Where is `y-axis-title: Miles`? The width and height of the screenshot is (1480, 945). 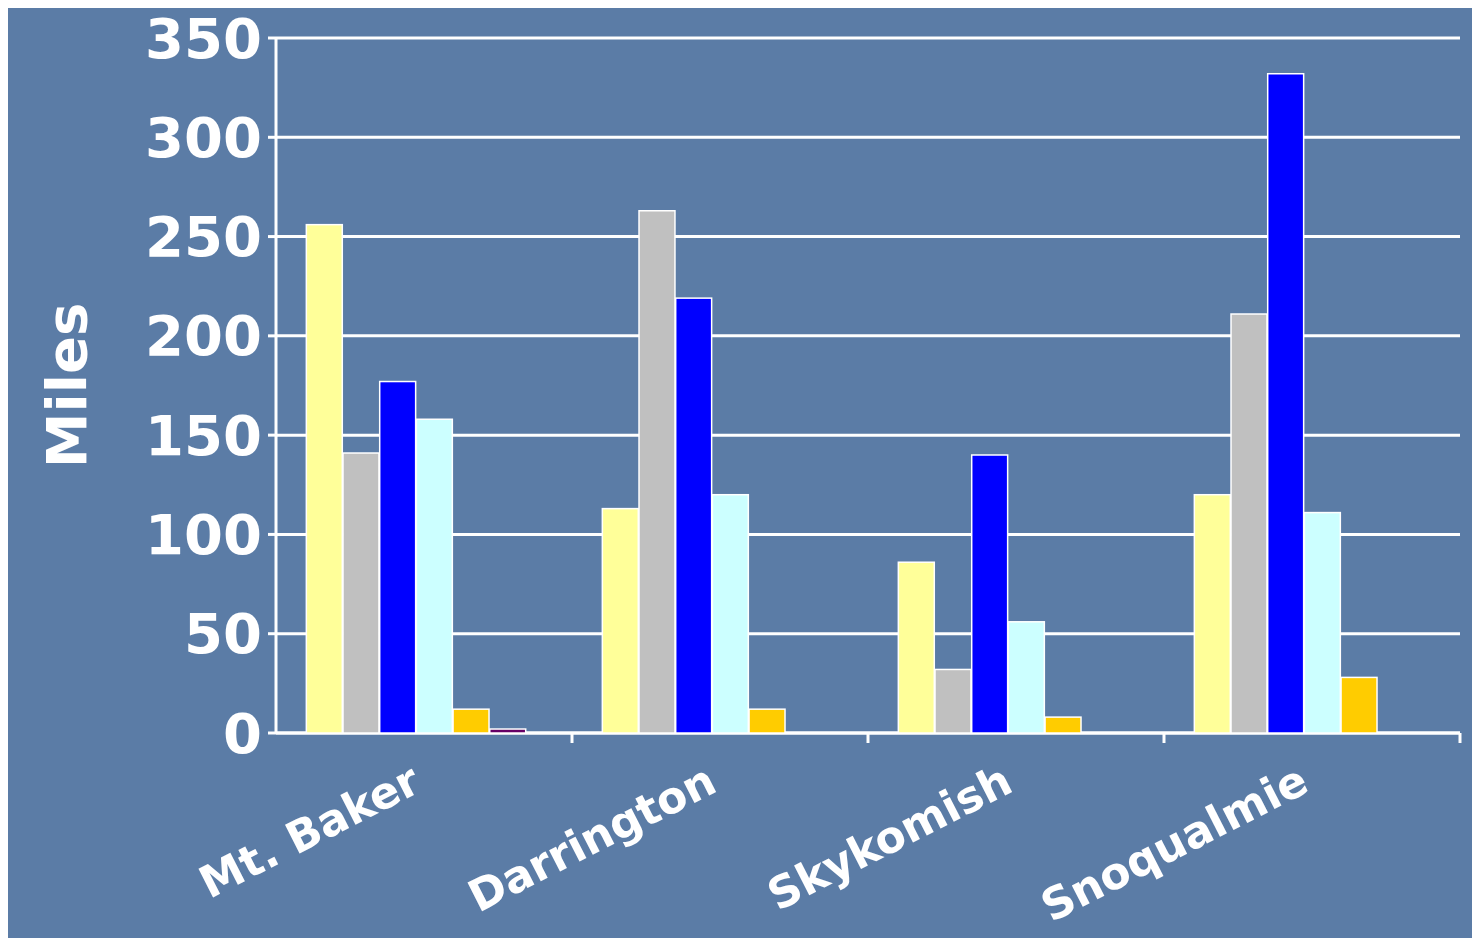 y-axis-title: Miles is located at coordinates (66, 385).